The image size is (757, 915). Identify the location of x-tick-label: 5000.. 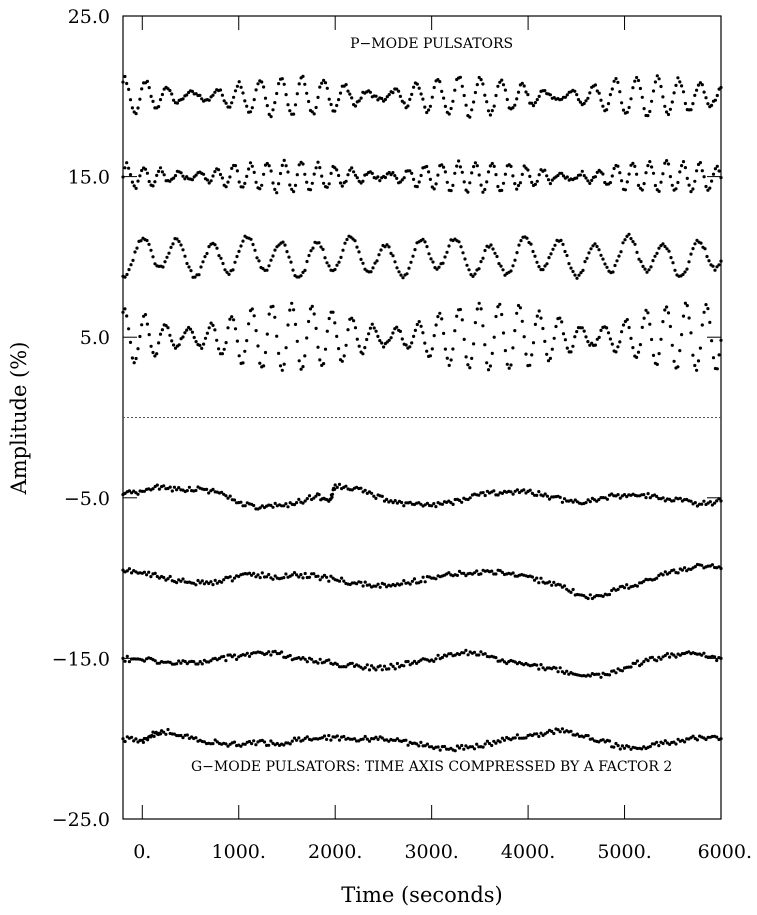
(624, 852).